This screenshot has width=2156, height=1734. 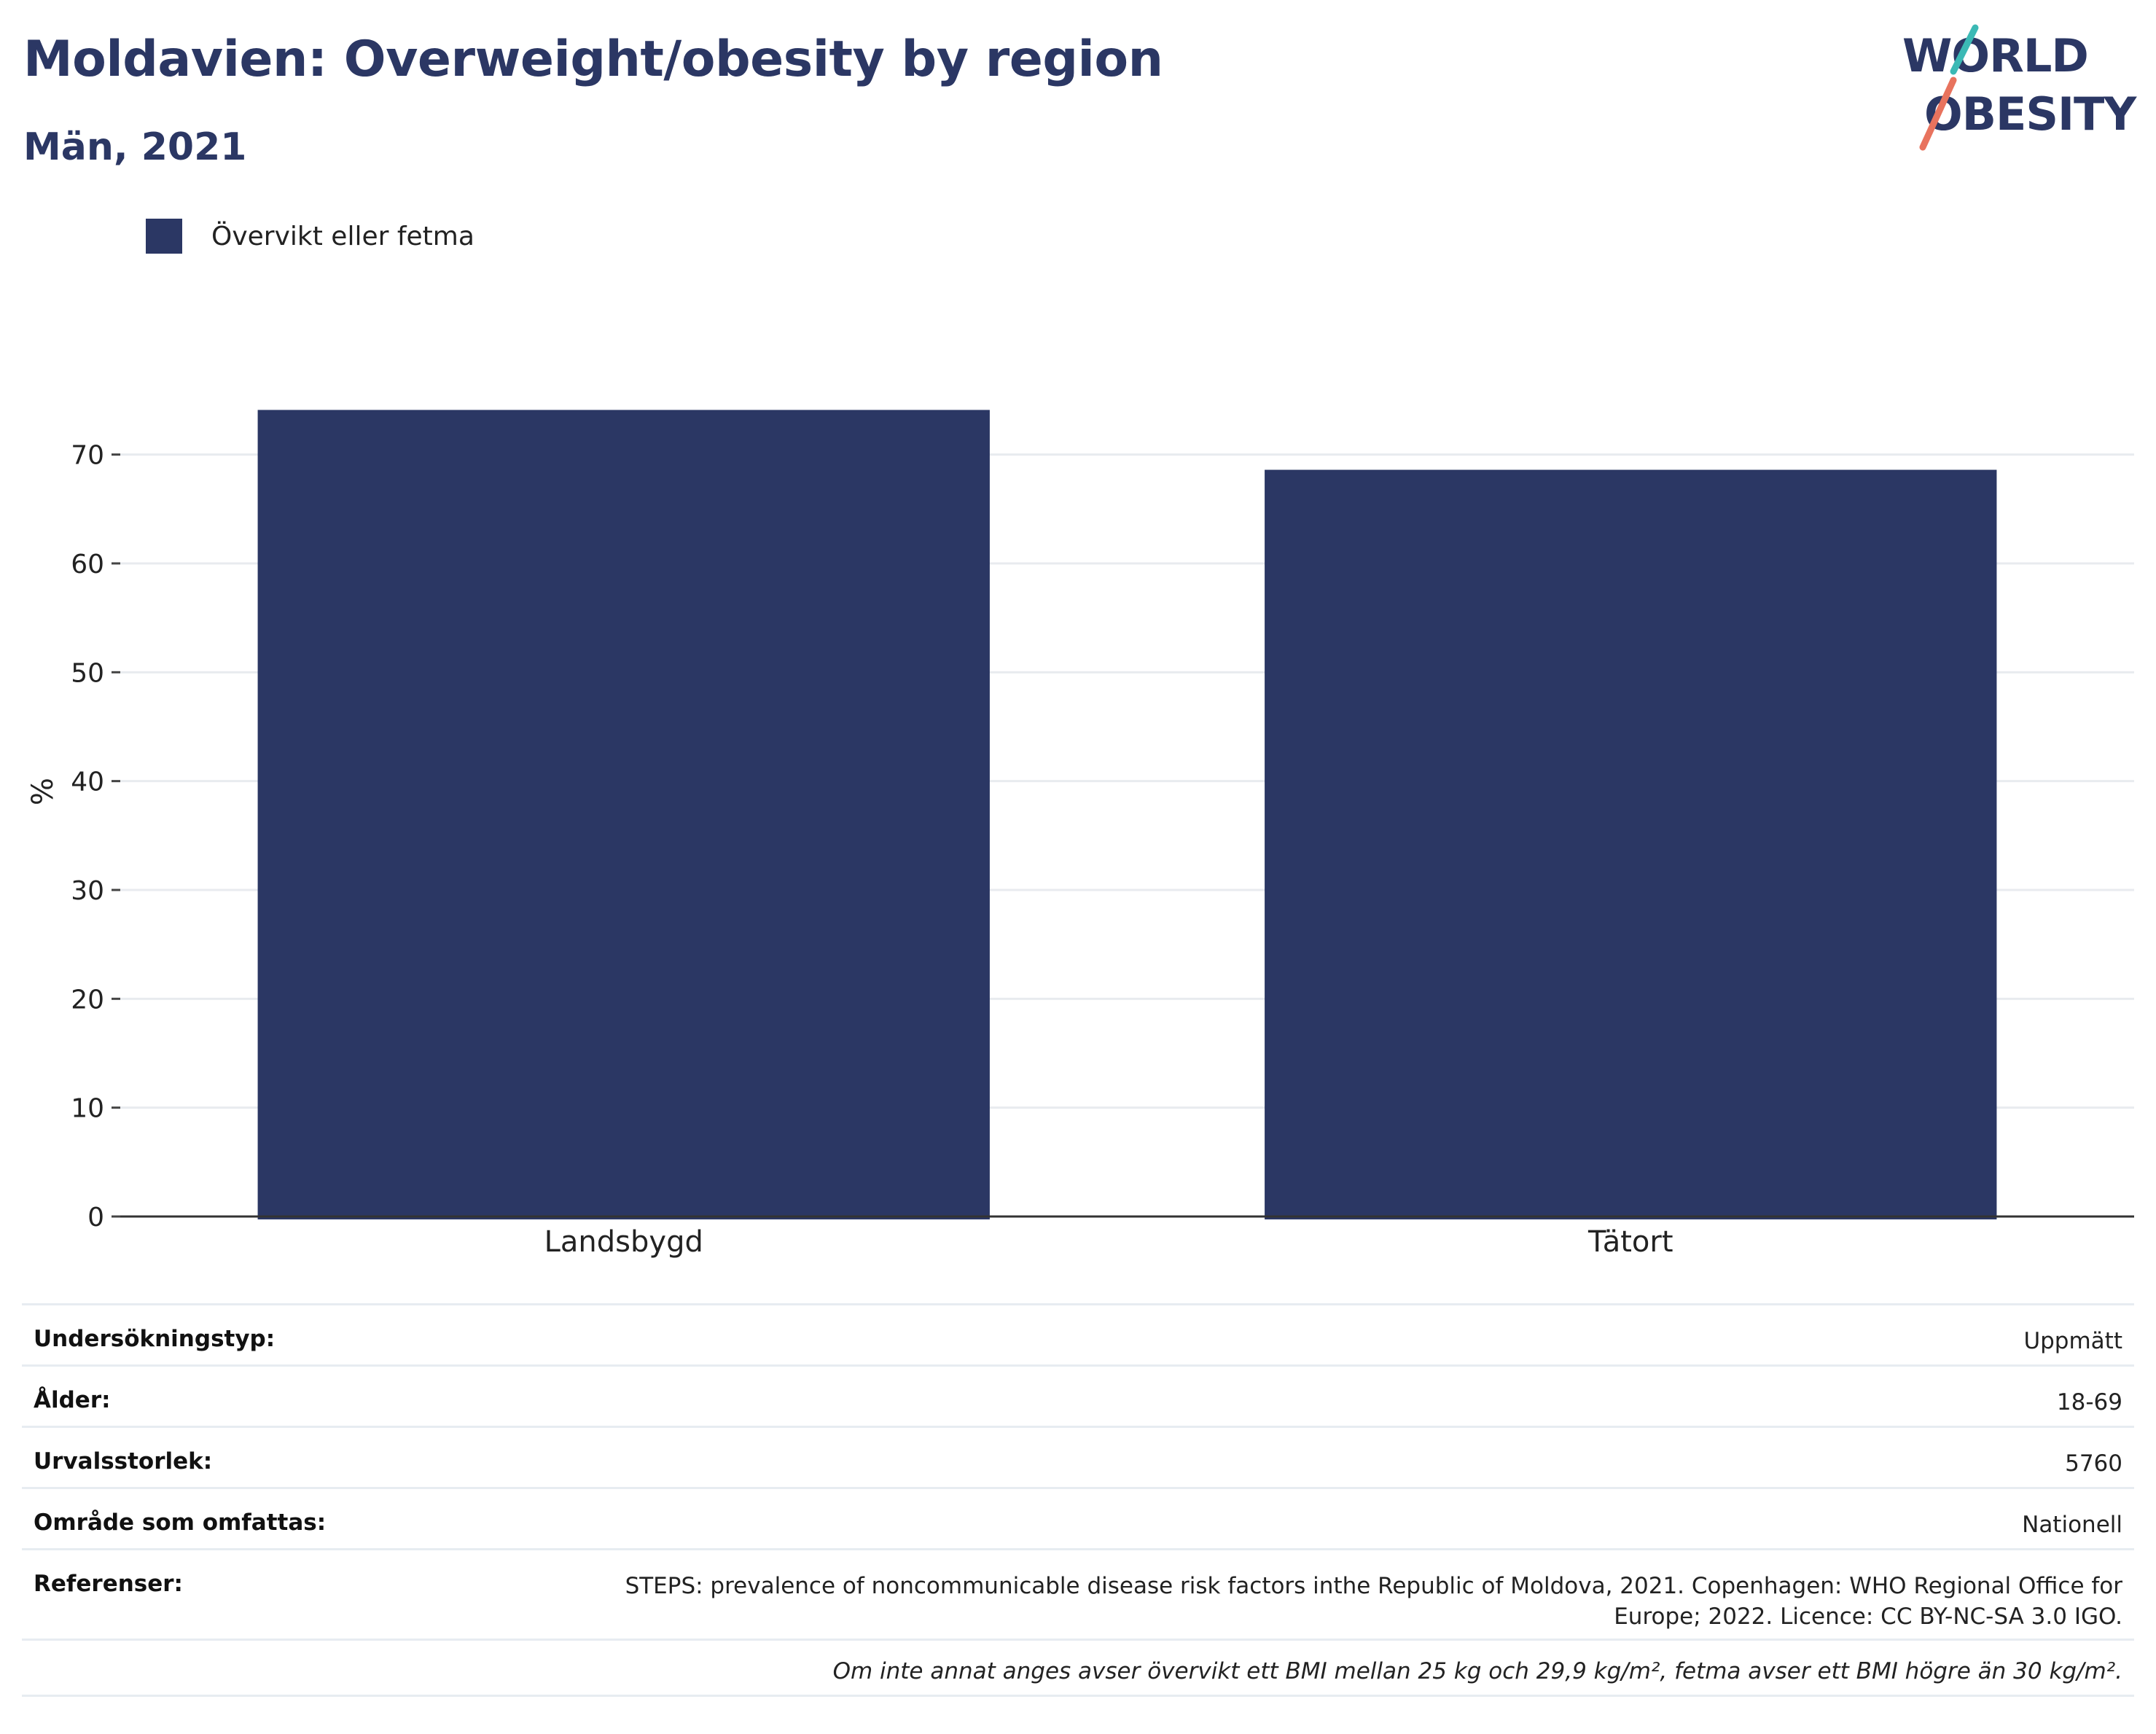 I want to click on info-key: Referenser:, so click(x=109, y=1584).